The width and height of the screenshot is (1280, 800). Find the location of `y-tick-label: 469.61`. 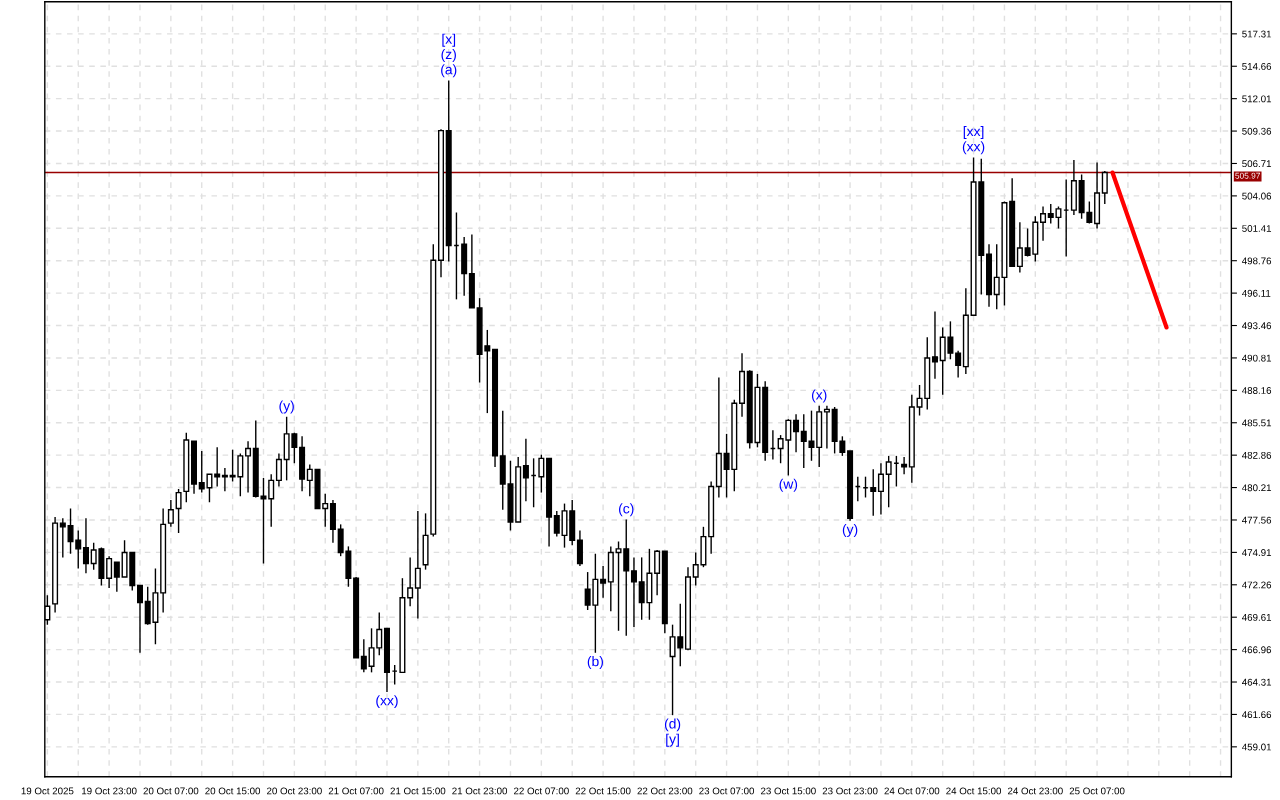

y-tick-label: 469.61 is located at coordinates (1257, 617).